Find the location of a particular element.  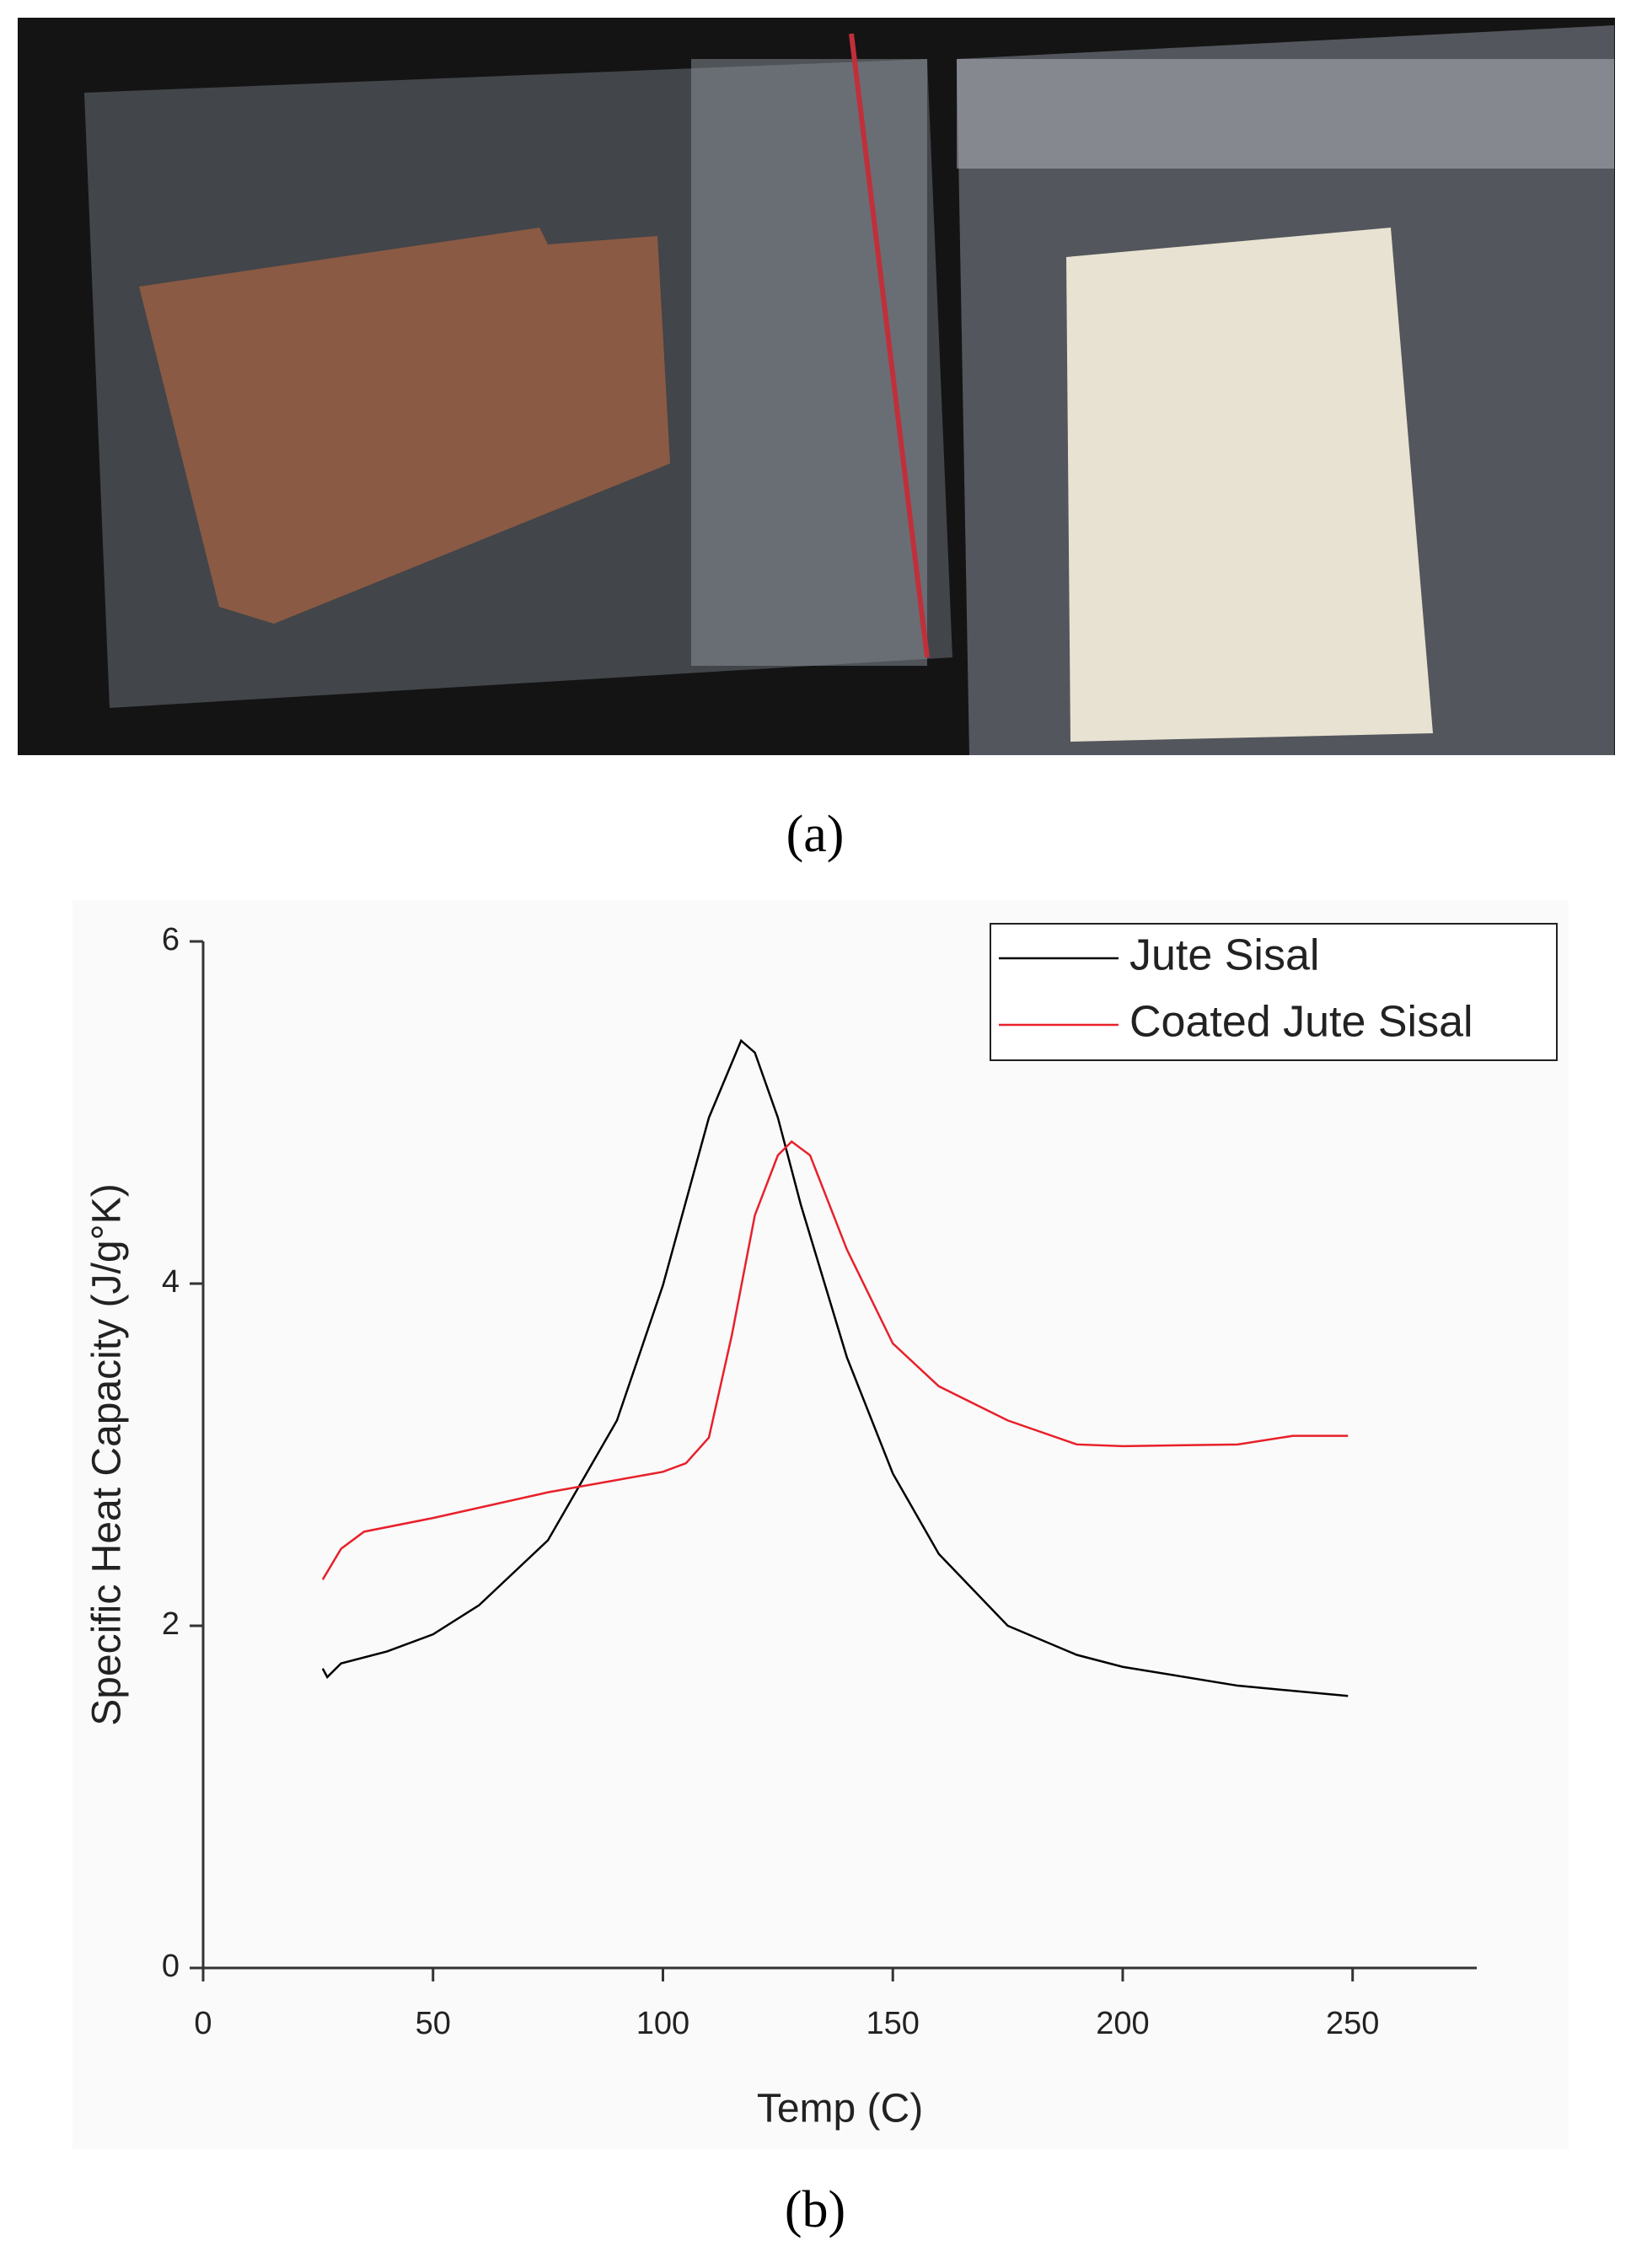

panel-label: (a) is located at coordinates (815, 834).